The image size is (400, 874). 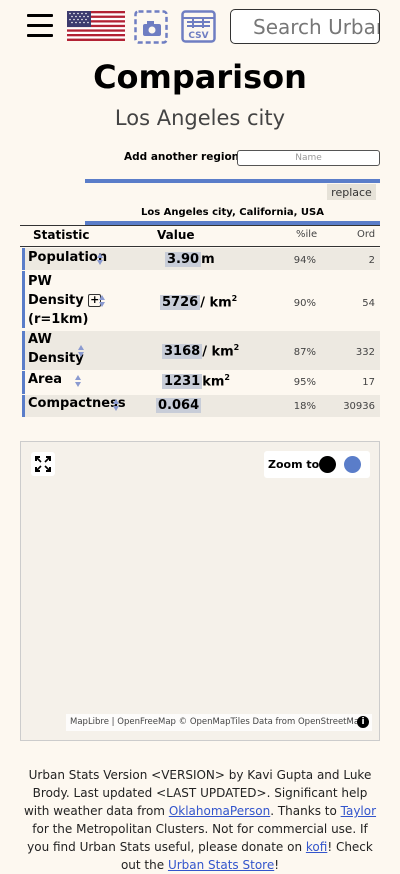 I want to click on ordinal-compactness: 30936, so click(x=359, y=406).